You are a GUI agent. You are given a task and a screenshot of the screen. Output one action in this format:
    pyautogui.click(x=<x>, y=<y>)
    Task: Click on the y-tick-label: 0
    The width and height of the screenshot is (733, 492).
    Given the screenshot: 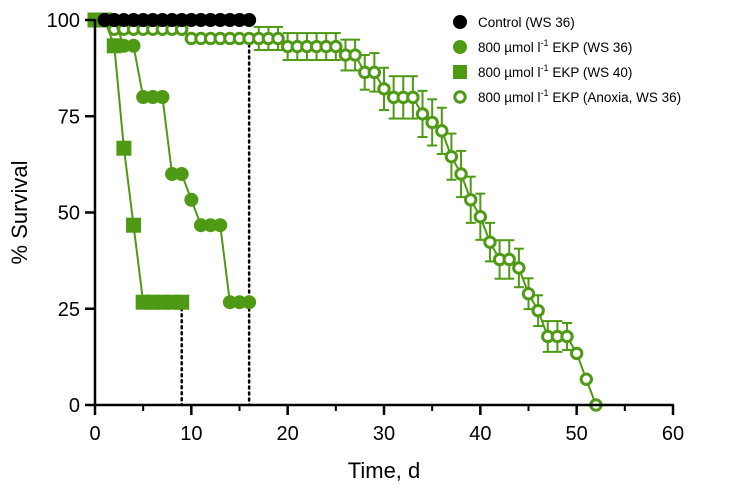 What is the action you would take?
    pyautogui.click(x=74, y=406)
    